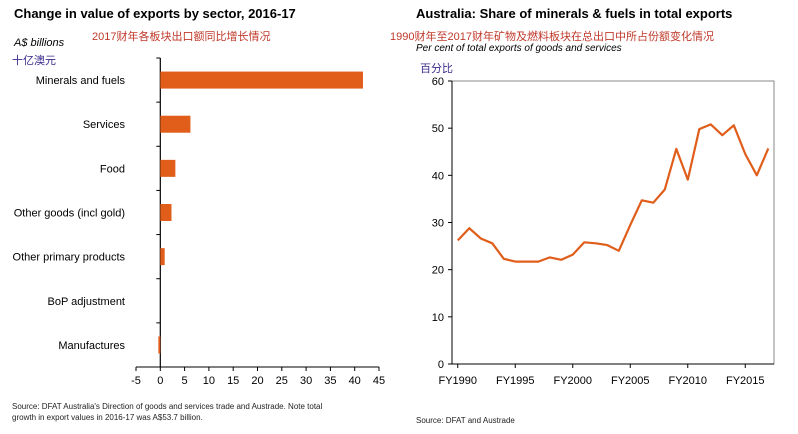 This screenshot has height=434, width=798. What do you see at coordinates (438, 176) in the screenshot?
I see `line-y-tick-label: 40` at bounding box center [438, 176].